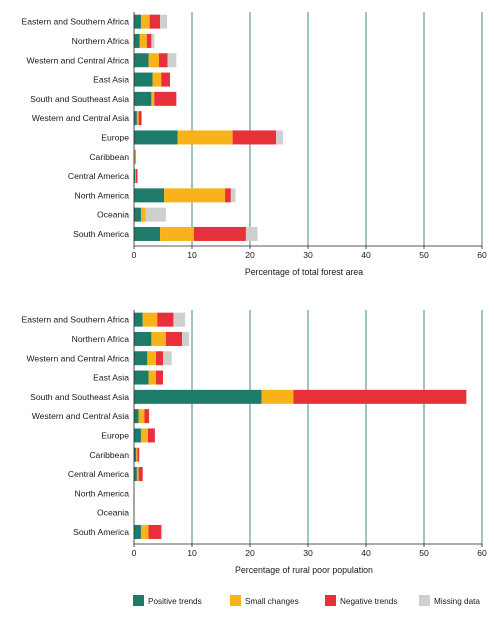  What do you see at coordinates (368, 601) in the screenshot?
I see `legend-label: Negative trends` at bounding box center [368, 601].